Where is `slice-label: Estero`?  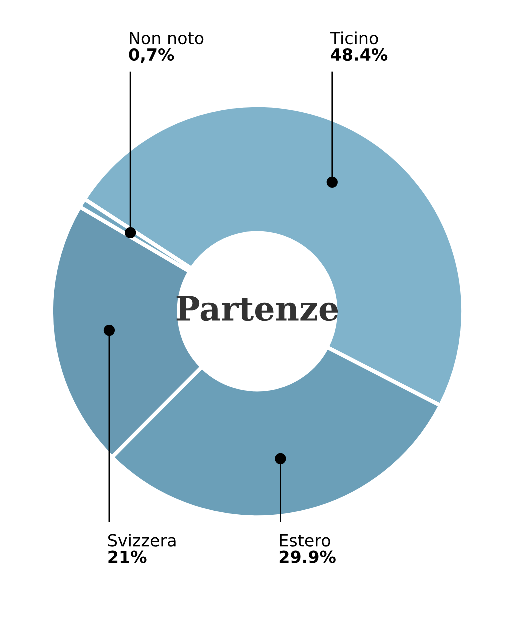 slice-label: Estero is located at coordinates (305, 540).